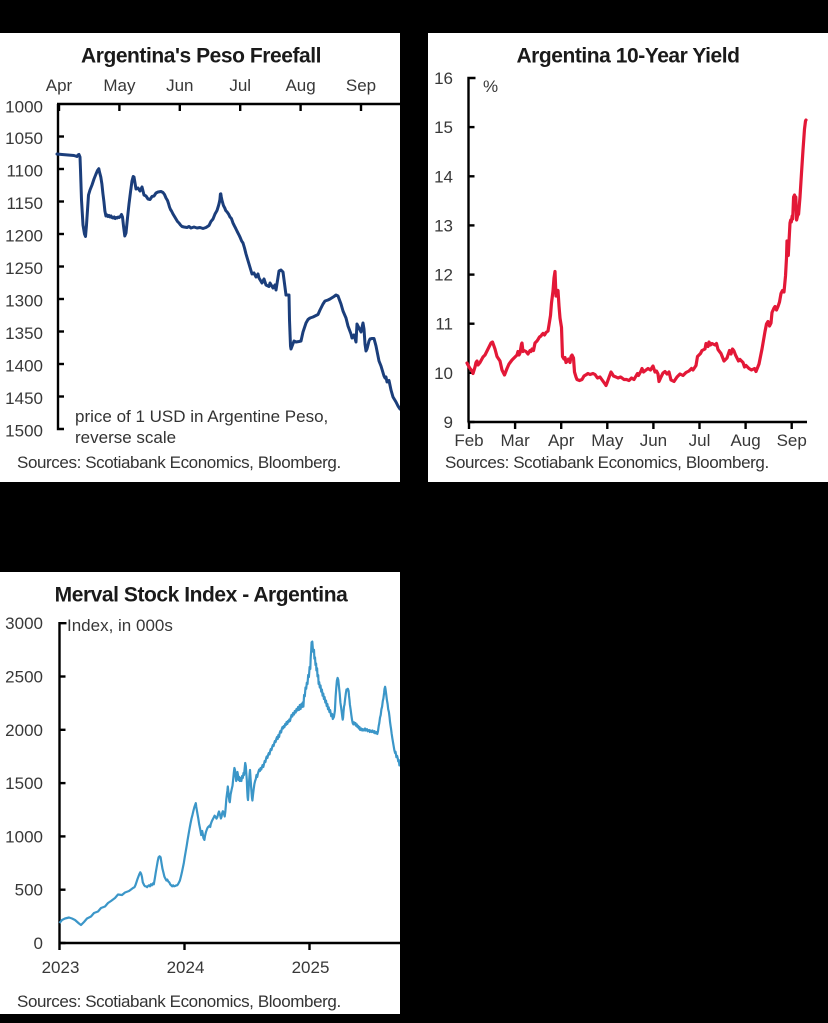  I want to click on svg-text: 2500, so click(24, 677).